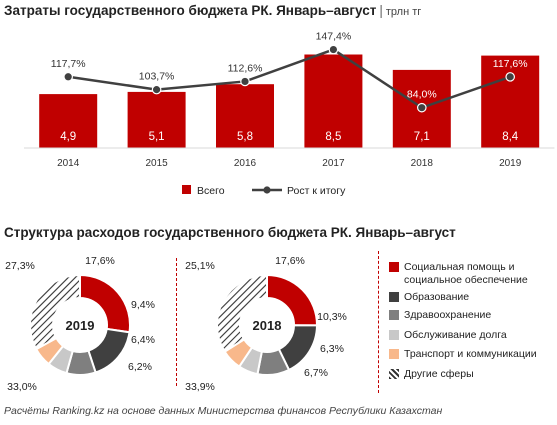 The height and width of the screenshot is (425, 557). Describe the element at coordinates (267, 190) in the screenshot. I see `legend-line-marker` at that location.